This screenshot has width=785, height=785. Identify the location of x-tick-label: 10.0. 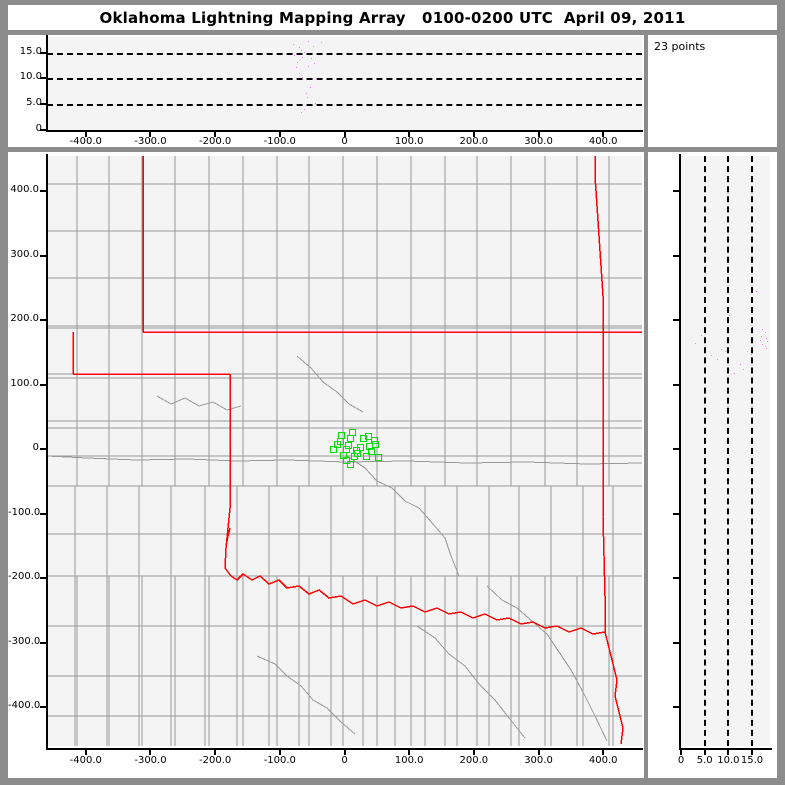
(728, 760).